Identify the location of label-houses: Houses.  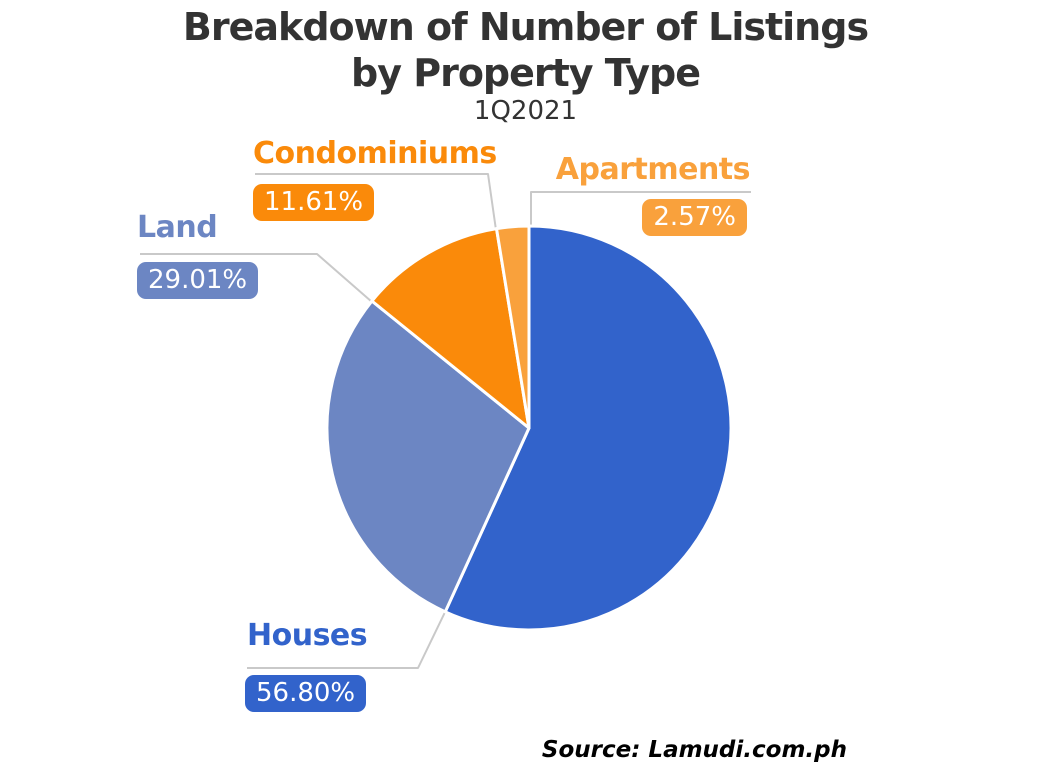
(307, 635).